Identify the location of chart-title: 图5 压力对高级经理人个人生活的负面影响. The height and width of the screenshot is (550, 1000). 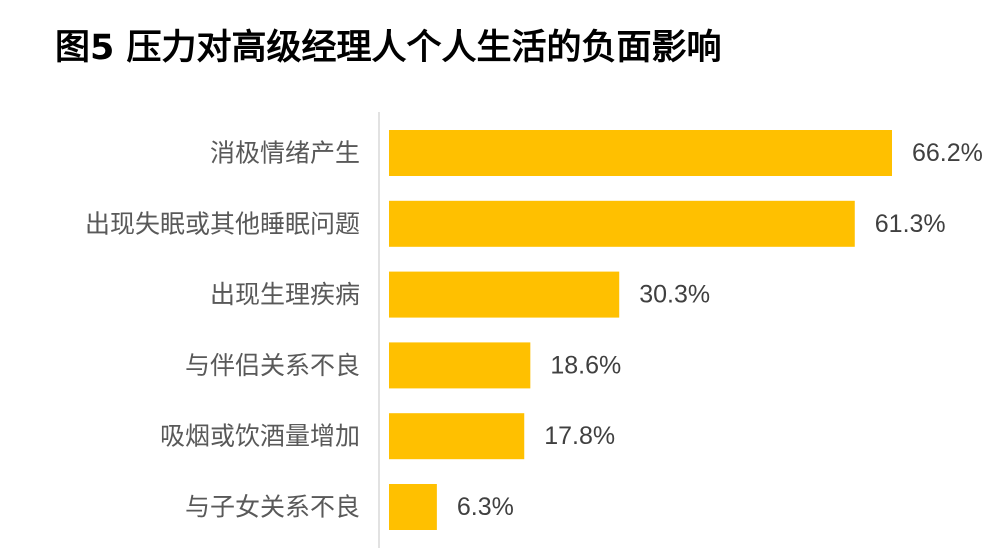
(388, 48).